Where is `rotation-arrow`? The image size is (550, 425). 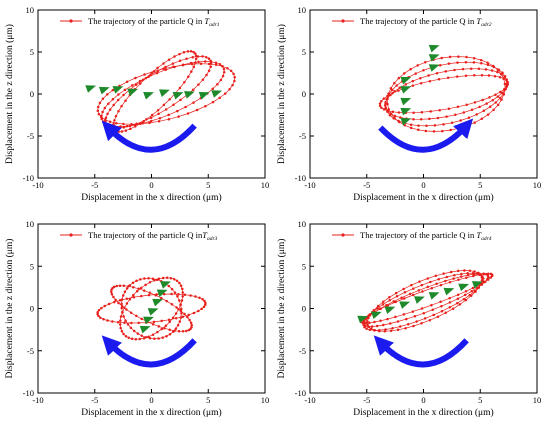 rotation-arrow is located at coordinates (421, 351).